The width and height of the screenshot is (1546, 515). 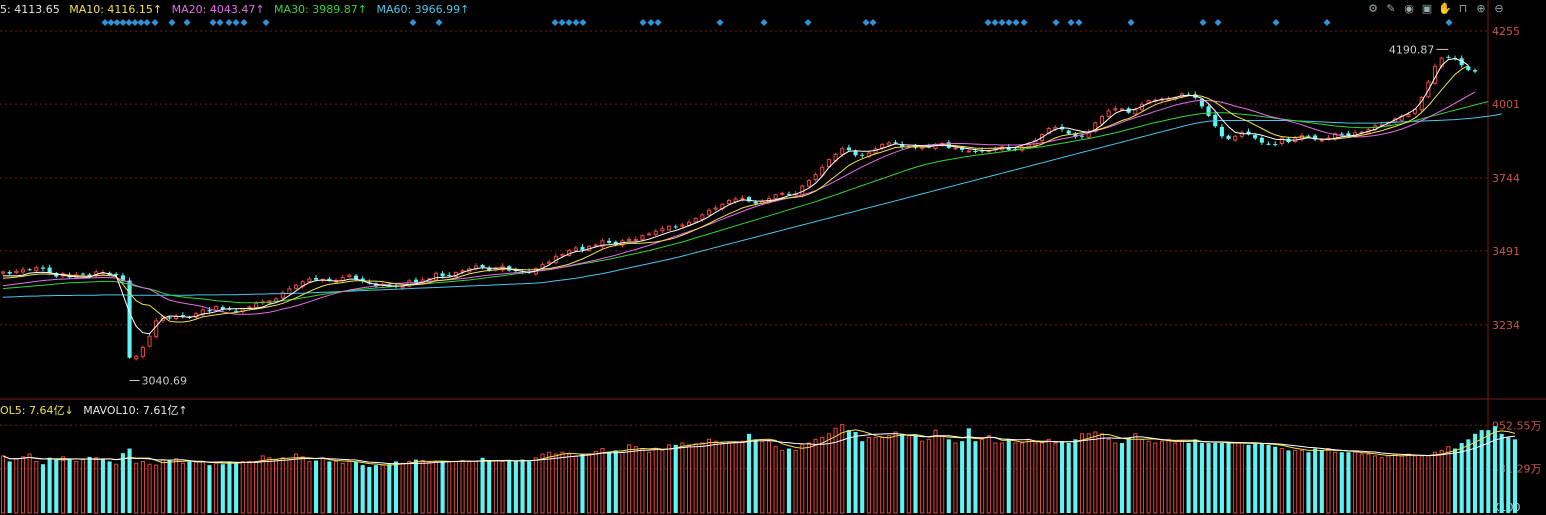 I want to click on hand-icon: ✋, so click(x=1445, y=8).